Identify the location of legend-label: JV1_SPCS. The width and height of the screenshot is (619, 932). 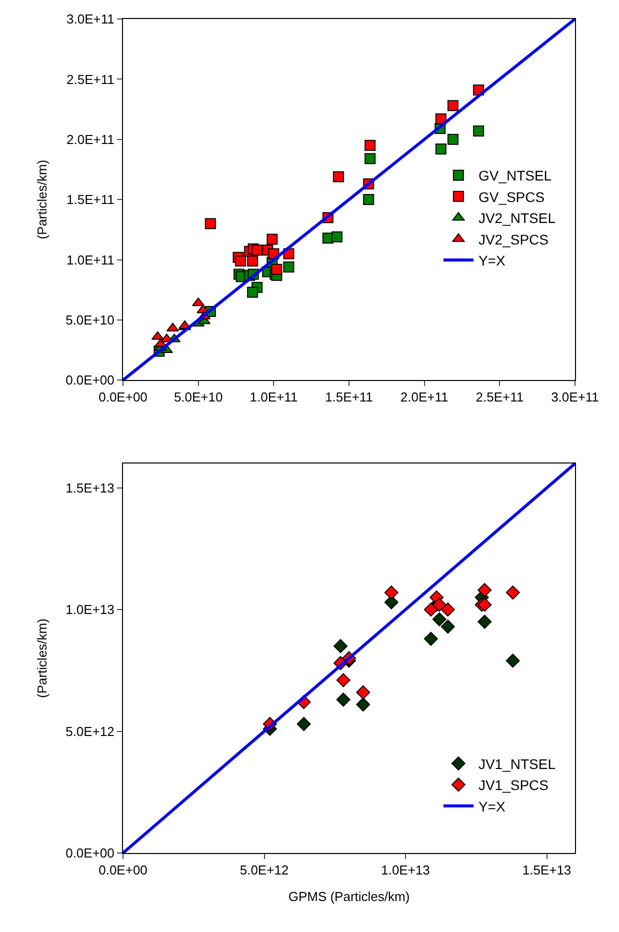
(513, 785).